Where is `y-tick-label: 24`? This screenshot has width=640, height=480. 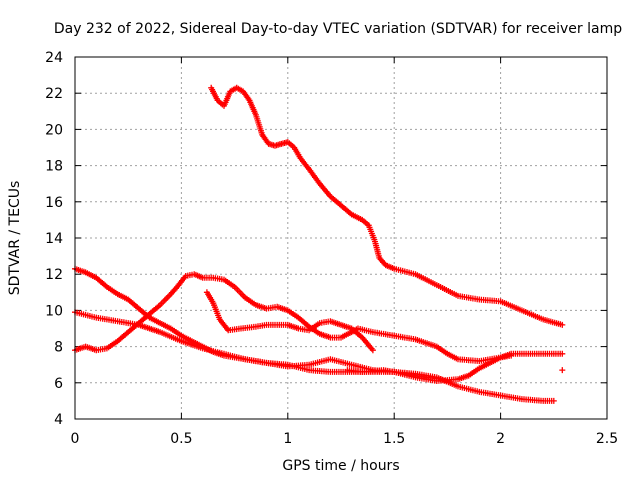 y-tick-label: 24 is located at coordinates (54, 58).